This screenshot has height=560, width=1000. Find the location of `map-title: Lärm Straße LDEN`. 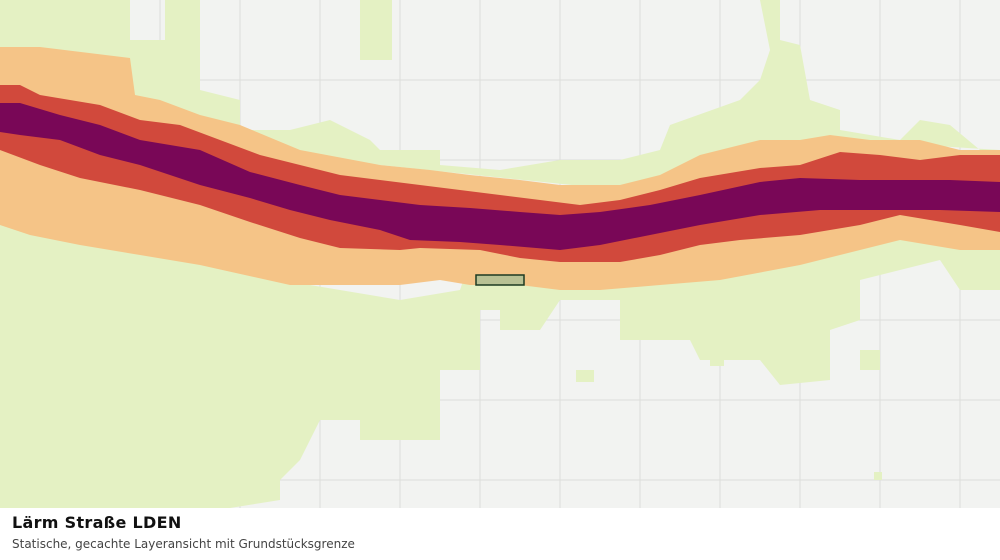

map-title: Lärm Straße LDEN is located at coordinates (97, 522).